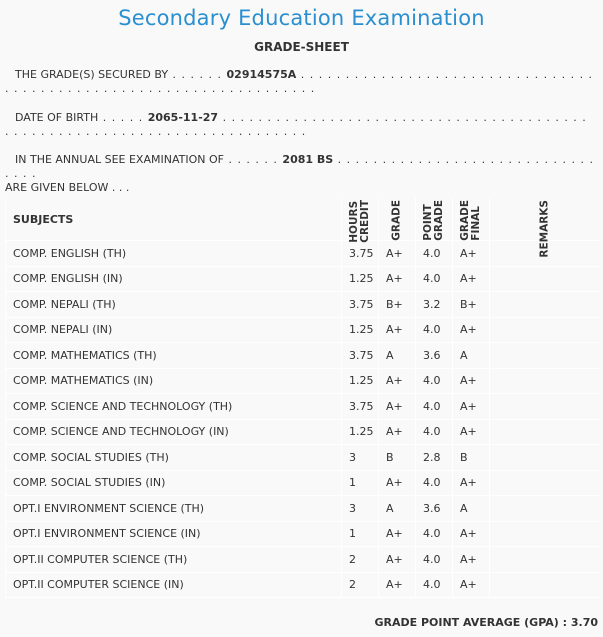  I want to click on grade-point-cell: 2.8, so click(434, 457).